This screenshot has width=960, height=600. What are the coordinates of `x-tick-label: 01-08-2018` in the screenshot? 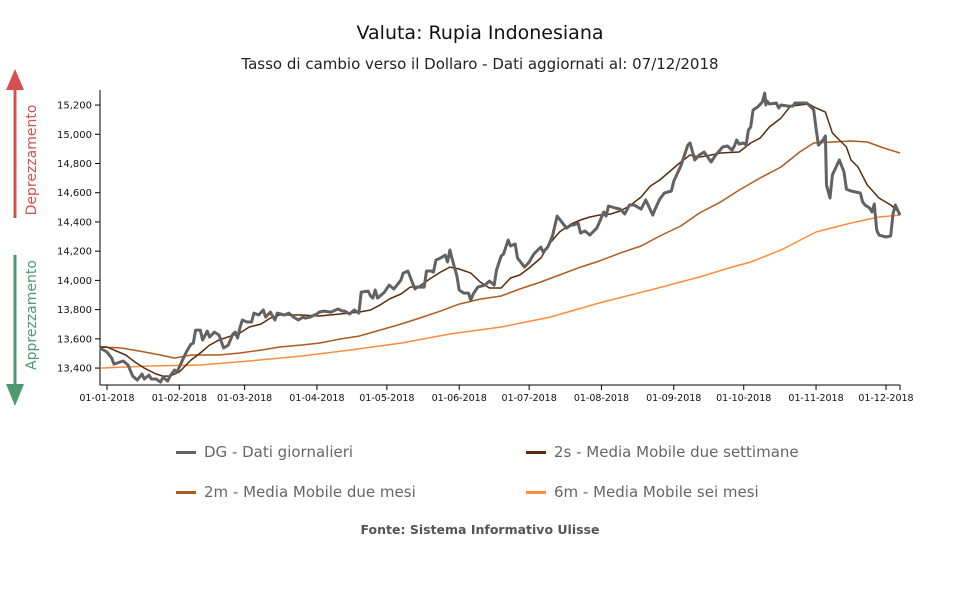 It's located at (601, 398).